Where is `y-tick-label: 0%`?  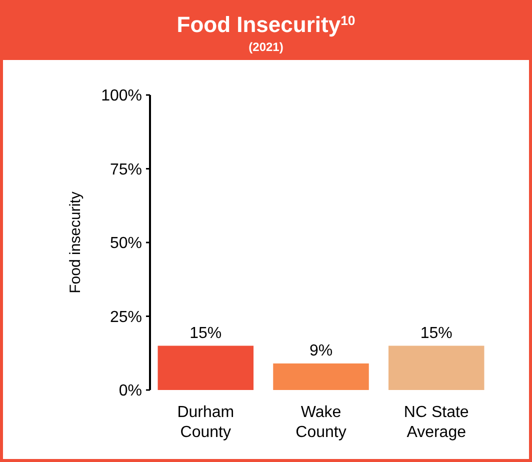
y-tick-label: 0% is located at coordinates (130, 391).